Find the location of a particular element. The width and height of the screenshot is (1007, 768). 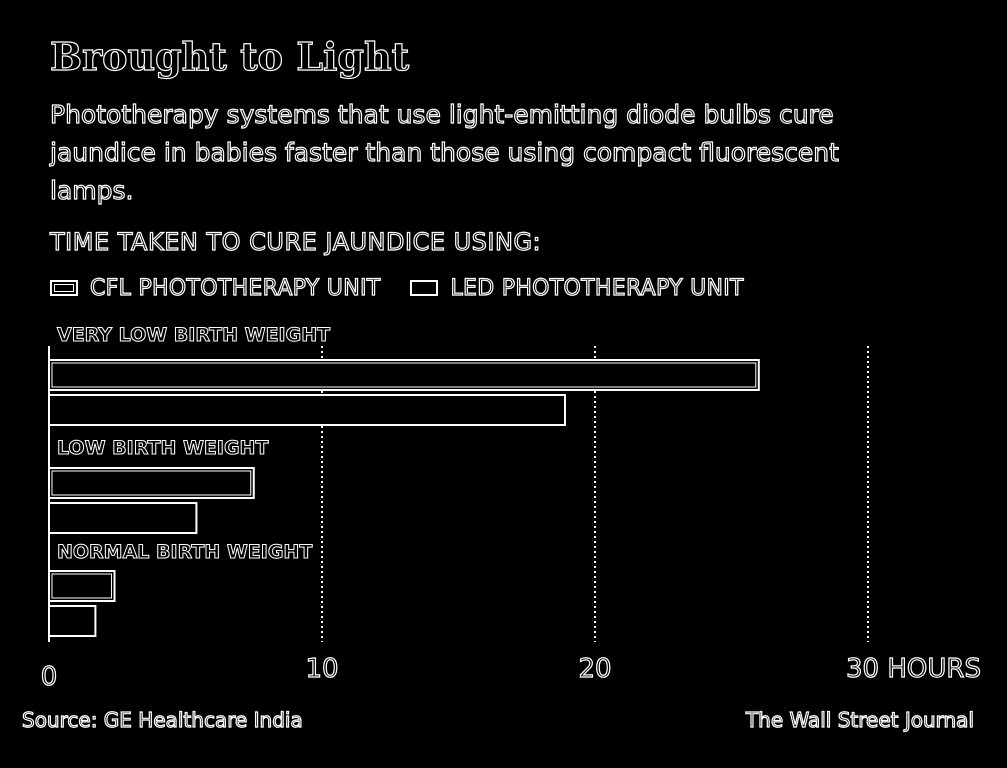

legend-label-cfl: CFL PHOTOTHERAPY UNIT is located at coordinates (235, 288).